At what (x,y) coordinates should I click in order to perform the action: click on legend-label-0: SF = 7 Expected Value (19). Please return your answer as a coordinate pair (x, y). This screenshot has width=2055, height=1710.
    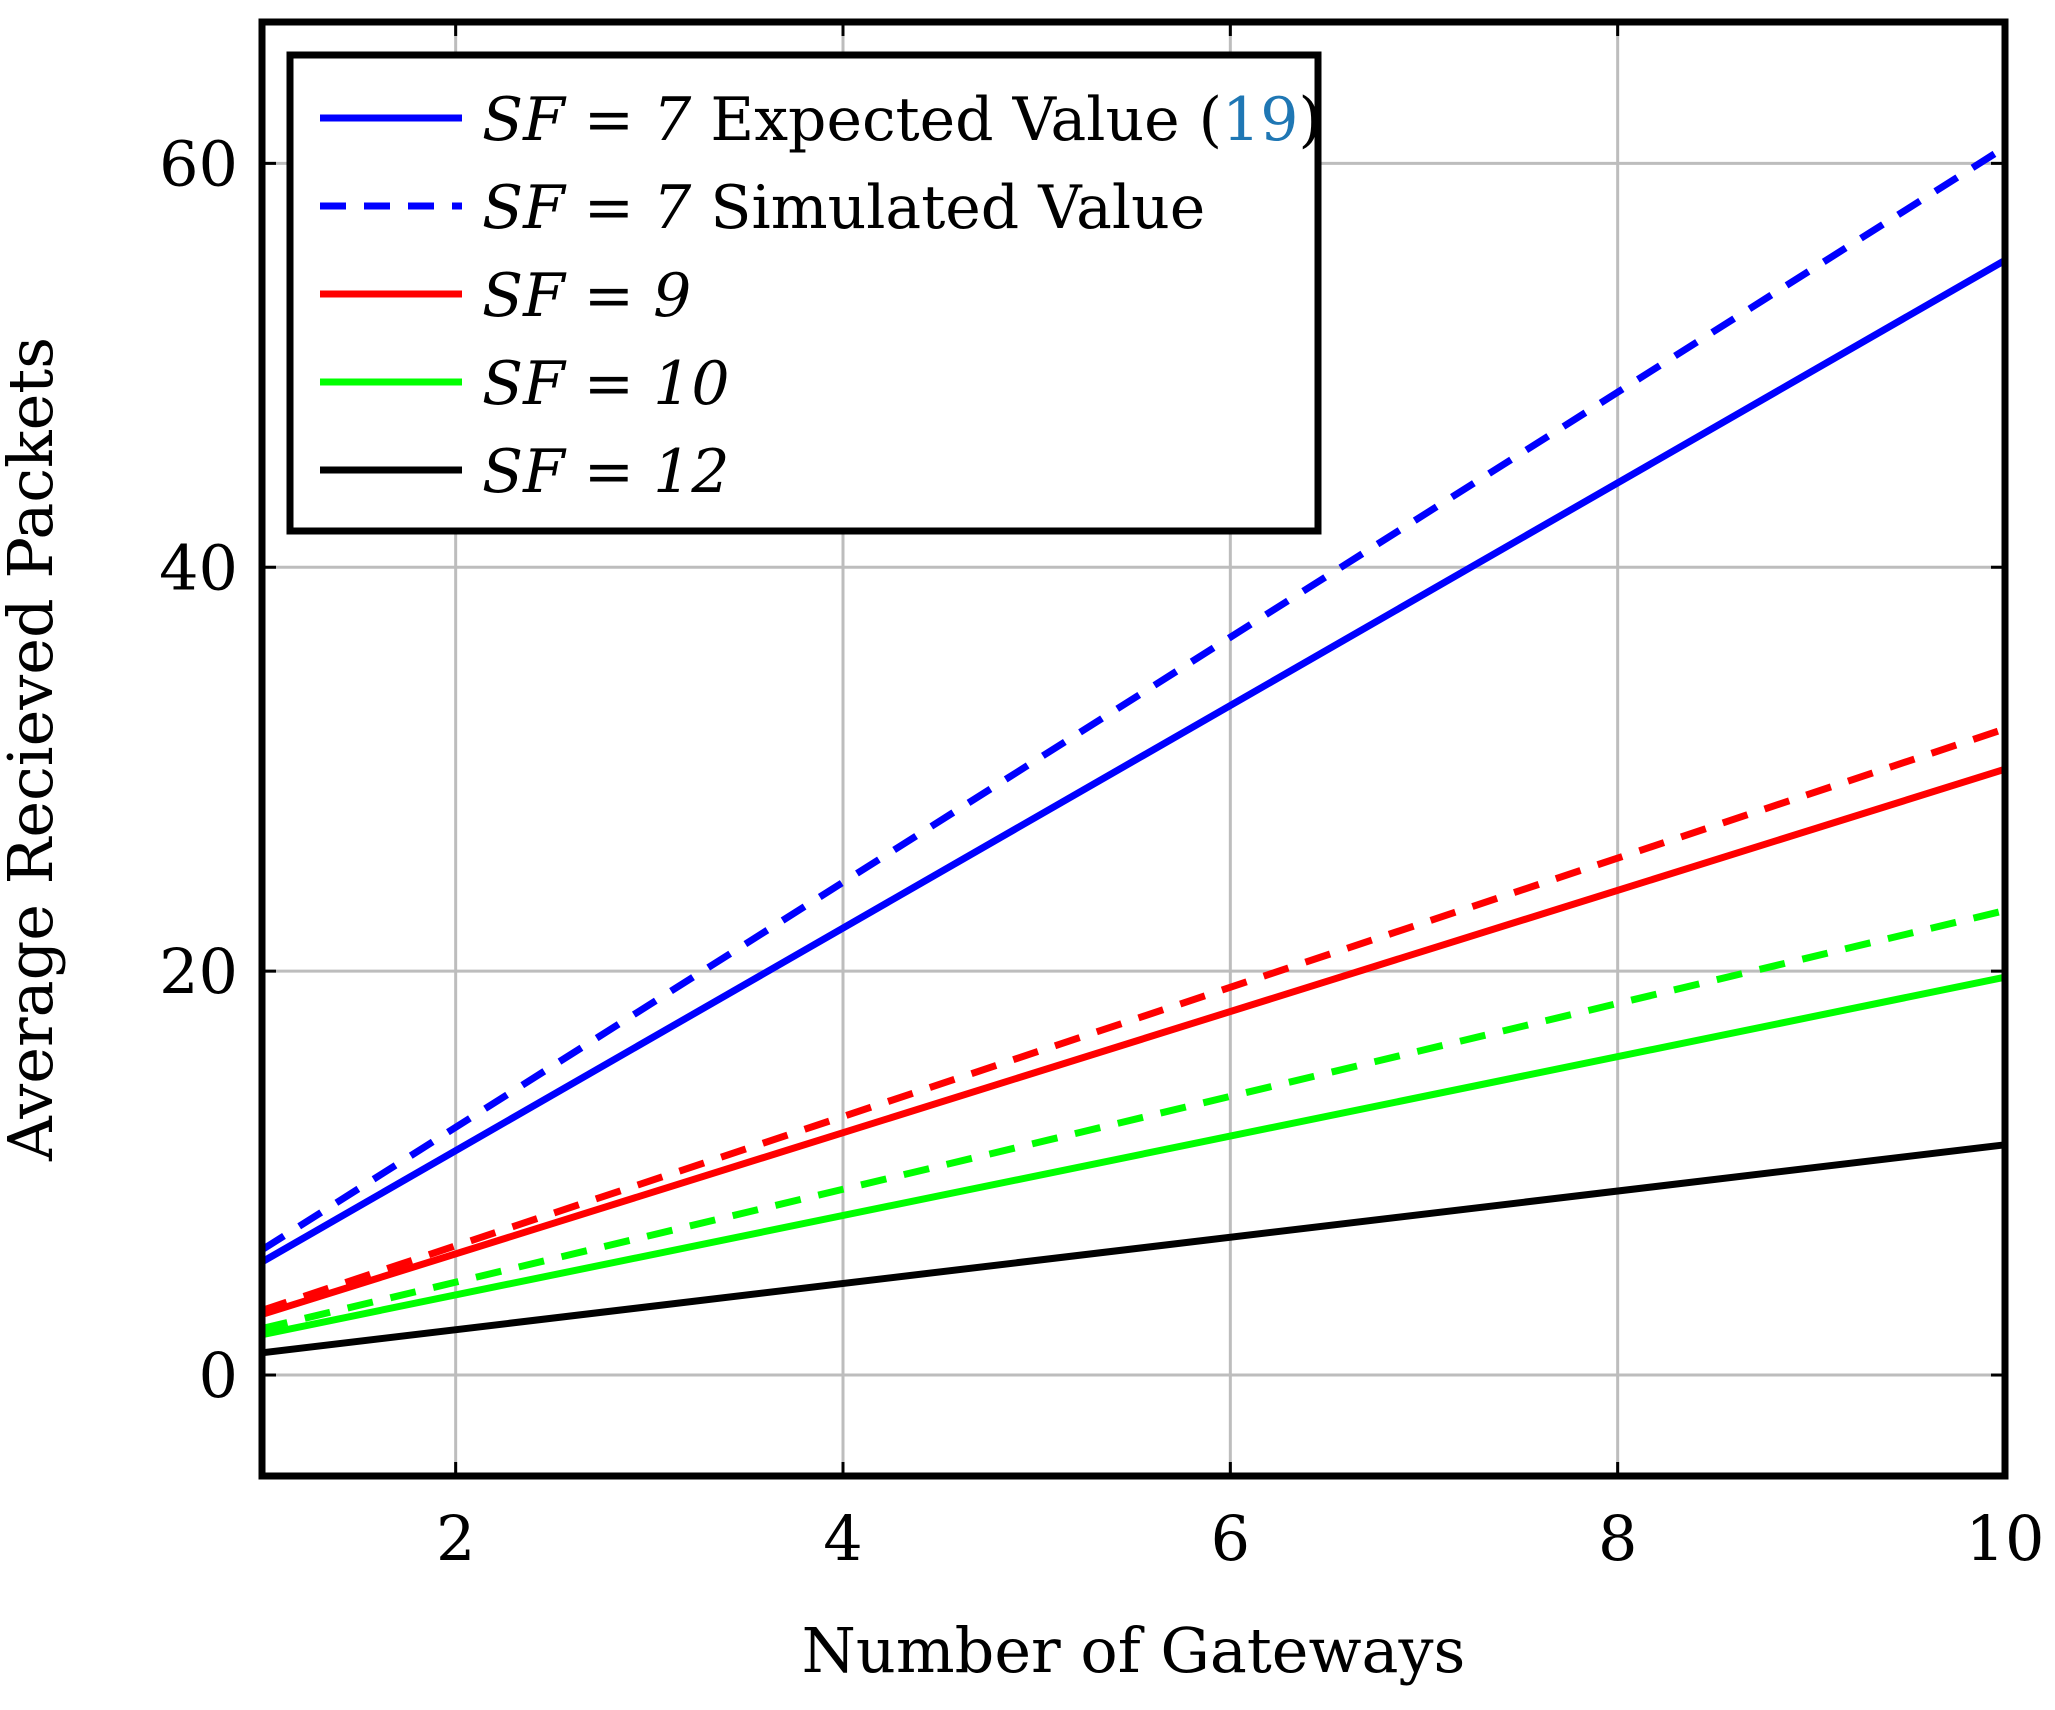
    Looking at the image, I should click on (902, 120).